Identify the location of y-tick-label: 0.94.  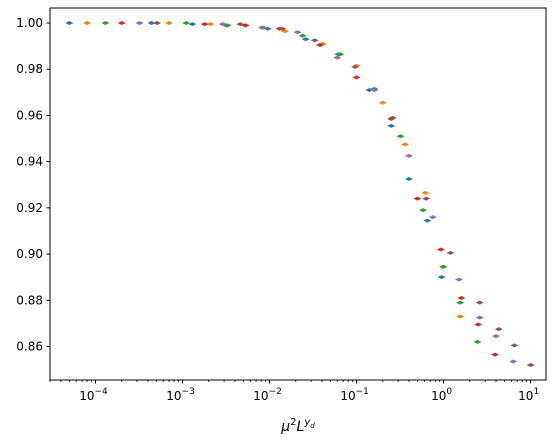
(29, 162).